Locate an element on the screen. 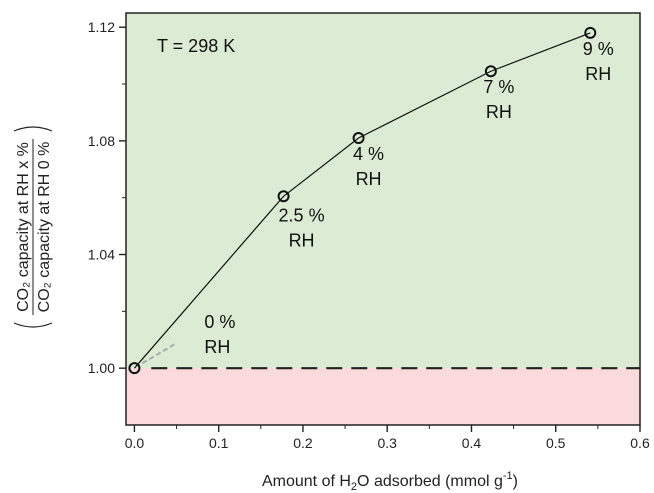 The height and width of the screenshot is (493, 654). y-tick-label: 1.00 is located at coordinates (101, 368).